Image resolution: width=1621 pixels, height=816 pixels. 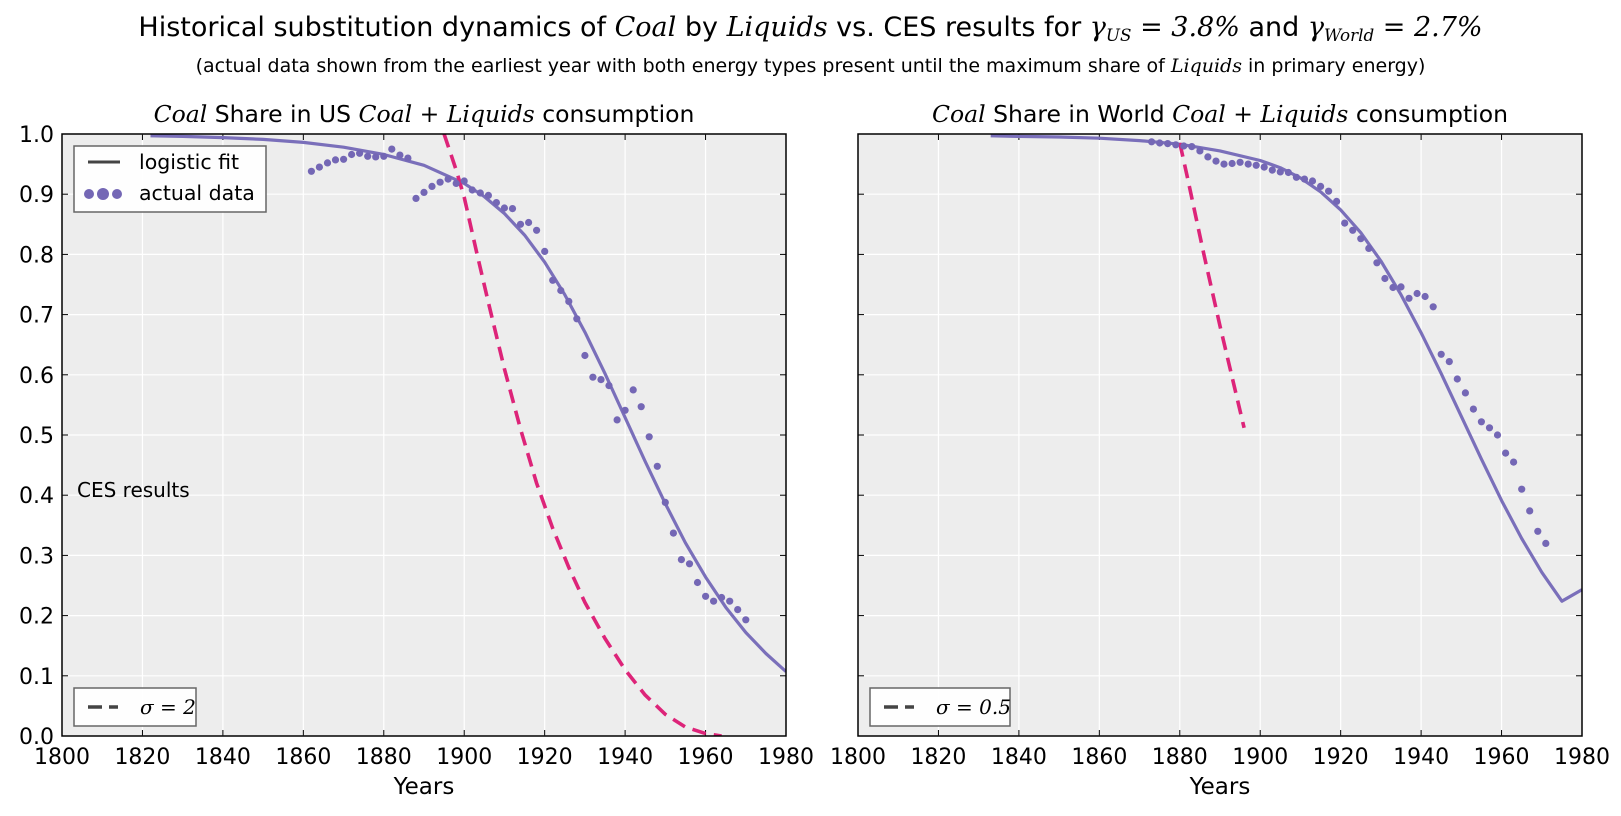 What do you see at coordinates (1395, 28) in the screenshot?
I see `title-math-gamma-world: γWorld = 2.7%` at bounding box center [1395, 28].